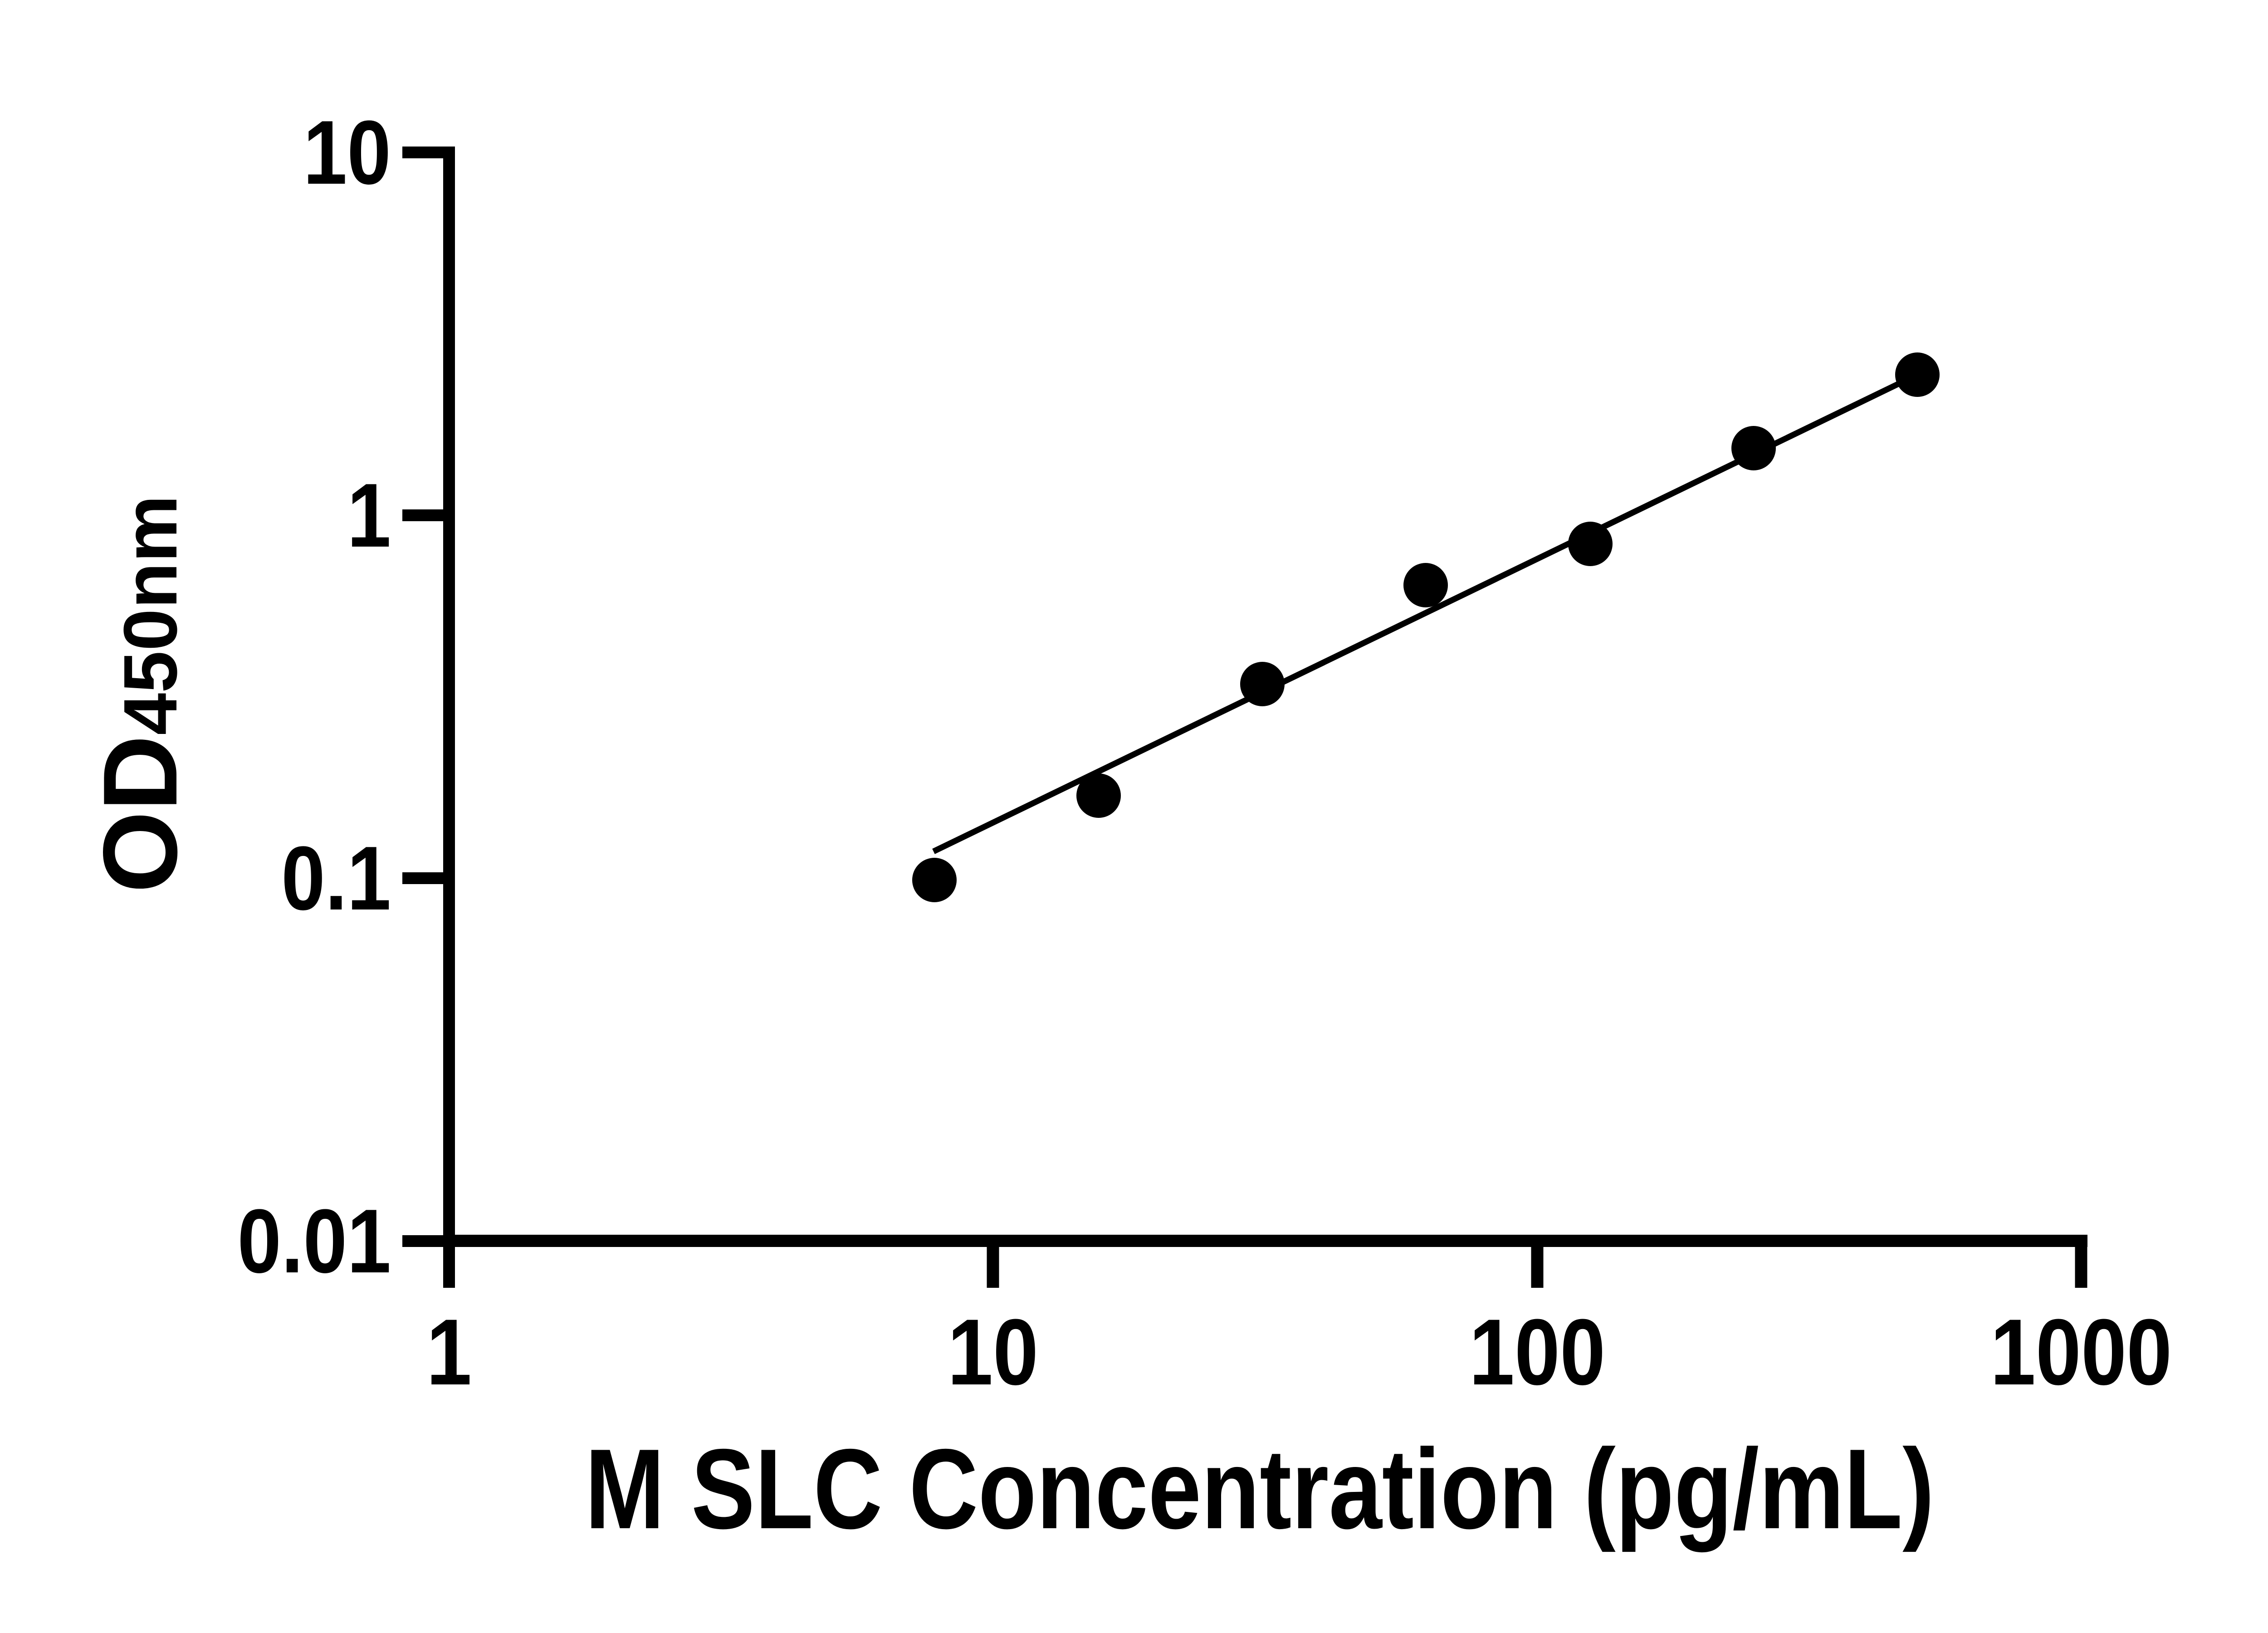 Image resolution: width=2268 pixels, height=1633 pixels. What do you see at coordinates (2081, 1352) in the screenshot?
I see `svg-text: 1000` at bounding box center [2081, 1352].